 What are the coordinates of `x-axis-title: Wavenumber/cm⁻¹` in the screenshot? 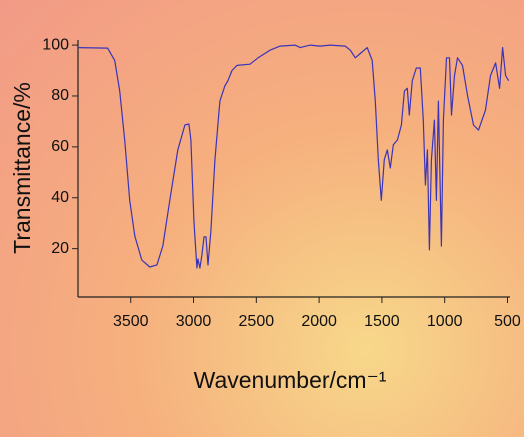 It's located at (290, 380).